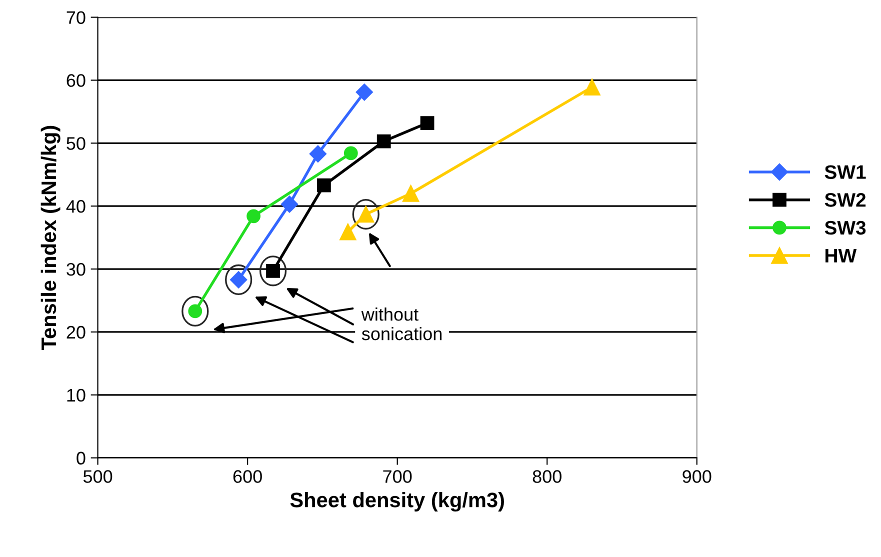  What do you see at coordinates (76, 269) in the screenshot?
I see `y-tick-label: 30` at bounding box center [76, 269].